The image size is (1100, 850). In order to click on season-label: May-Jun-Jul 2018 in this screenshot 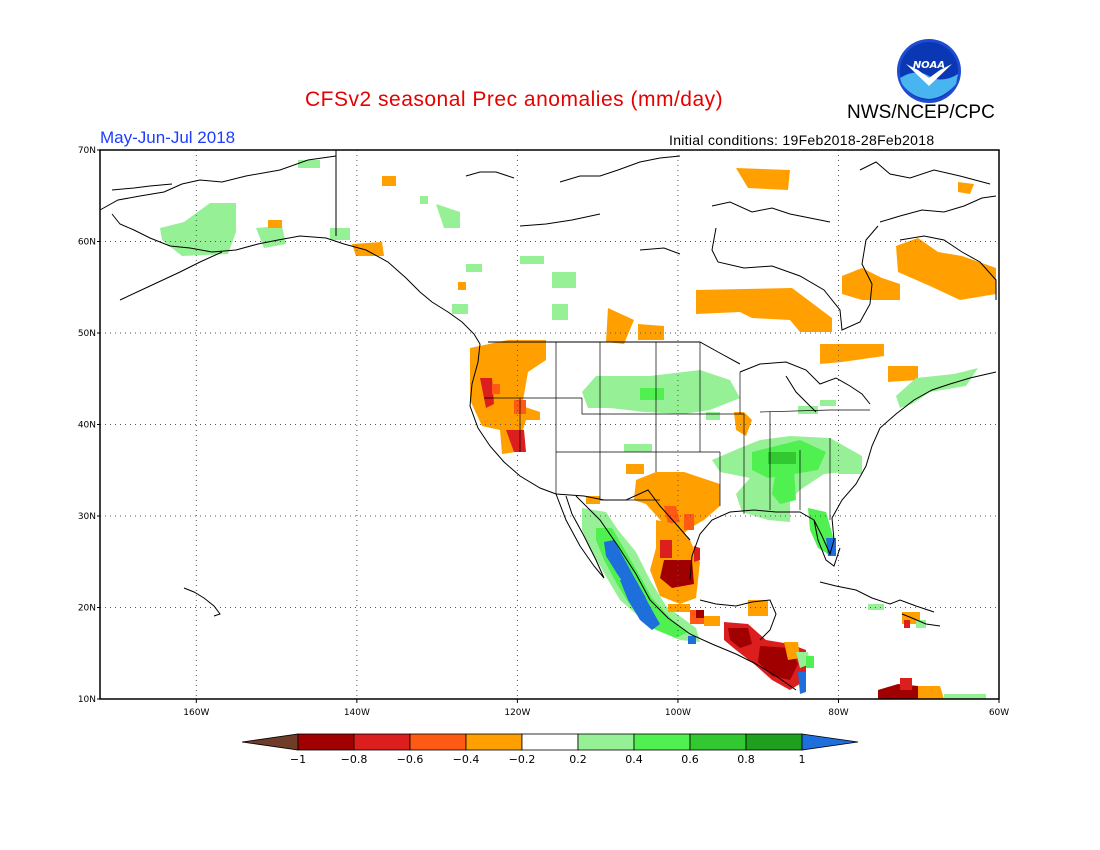, I will do `click(168, 137)`.